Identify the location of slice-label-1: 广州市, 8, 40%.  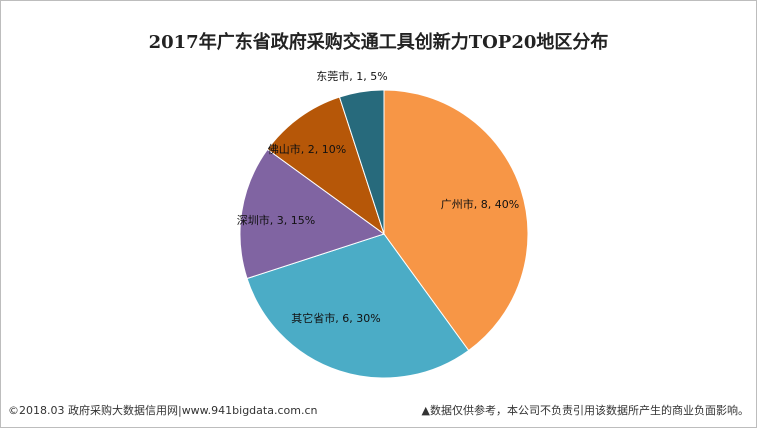
(480, 204).